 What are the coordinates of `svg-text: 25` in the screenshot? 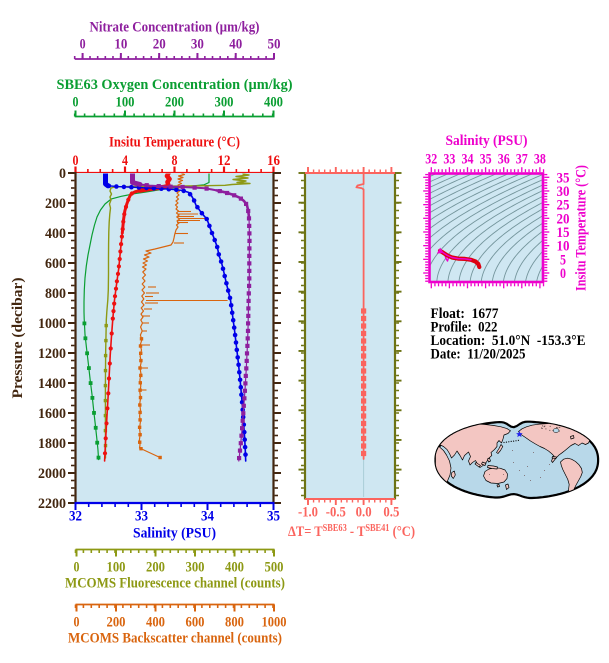 It's located at (563, 206).